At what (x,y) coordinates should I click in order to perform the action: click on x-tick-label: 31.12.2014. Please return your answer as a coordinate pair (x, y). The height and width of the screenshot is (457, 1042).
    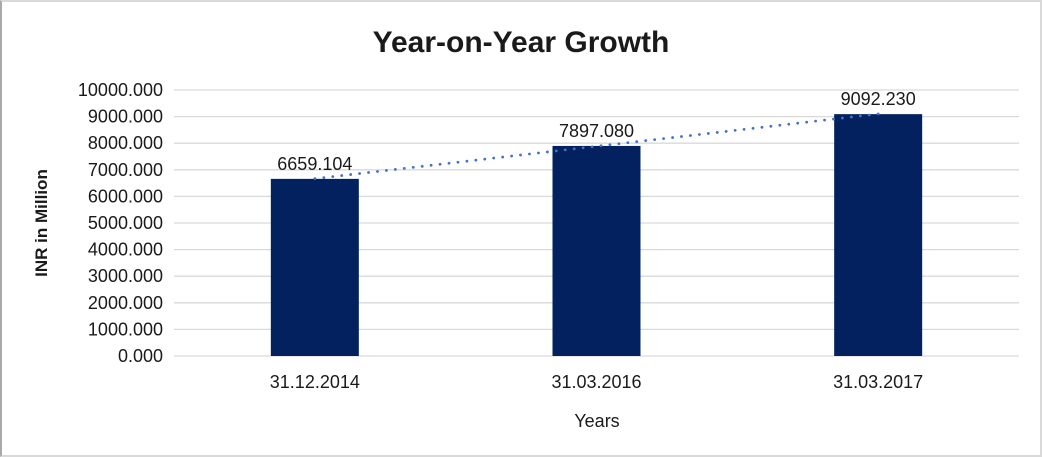
    Looking at the image, I should click on (315, 382).